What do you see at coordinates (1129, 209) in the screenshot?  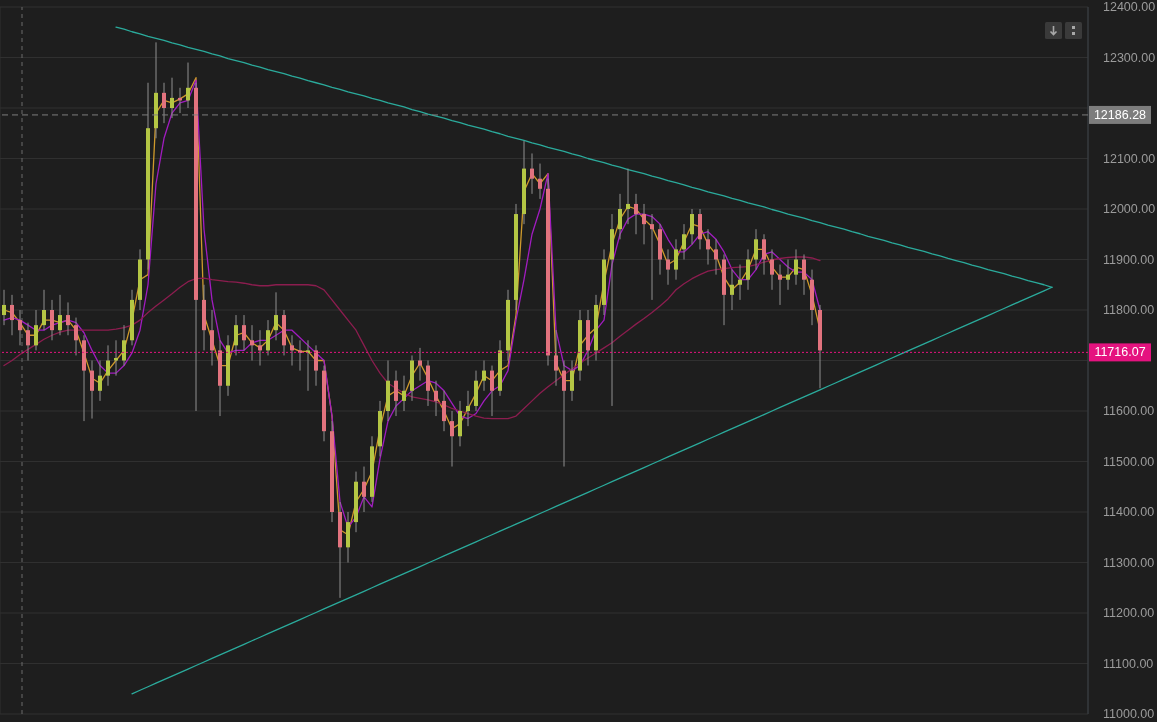 I see `y-tick-label: 12000.00` at bounding box center [1129, 209].